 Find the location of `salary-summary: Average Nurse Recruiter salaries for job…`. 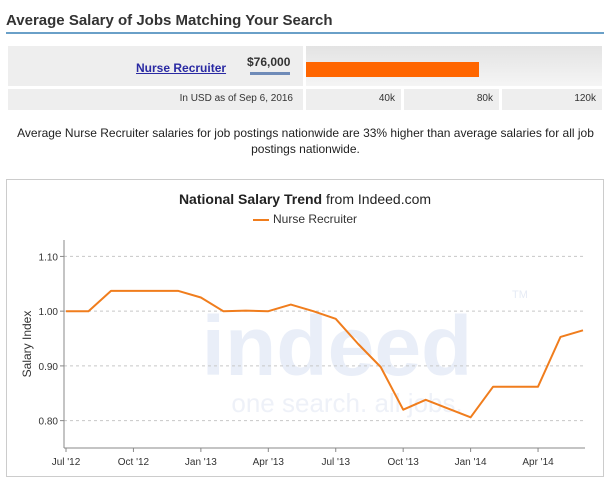

salary-summary: Average Nurse Recruiter salaries for job… is located at coordinates (305, 141).